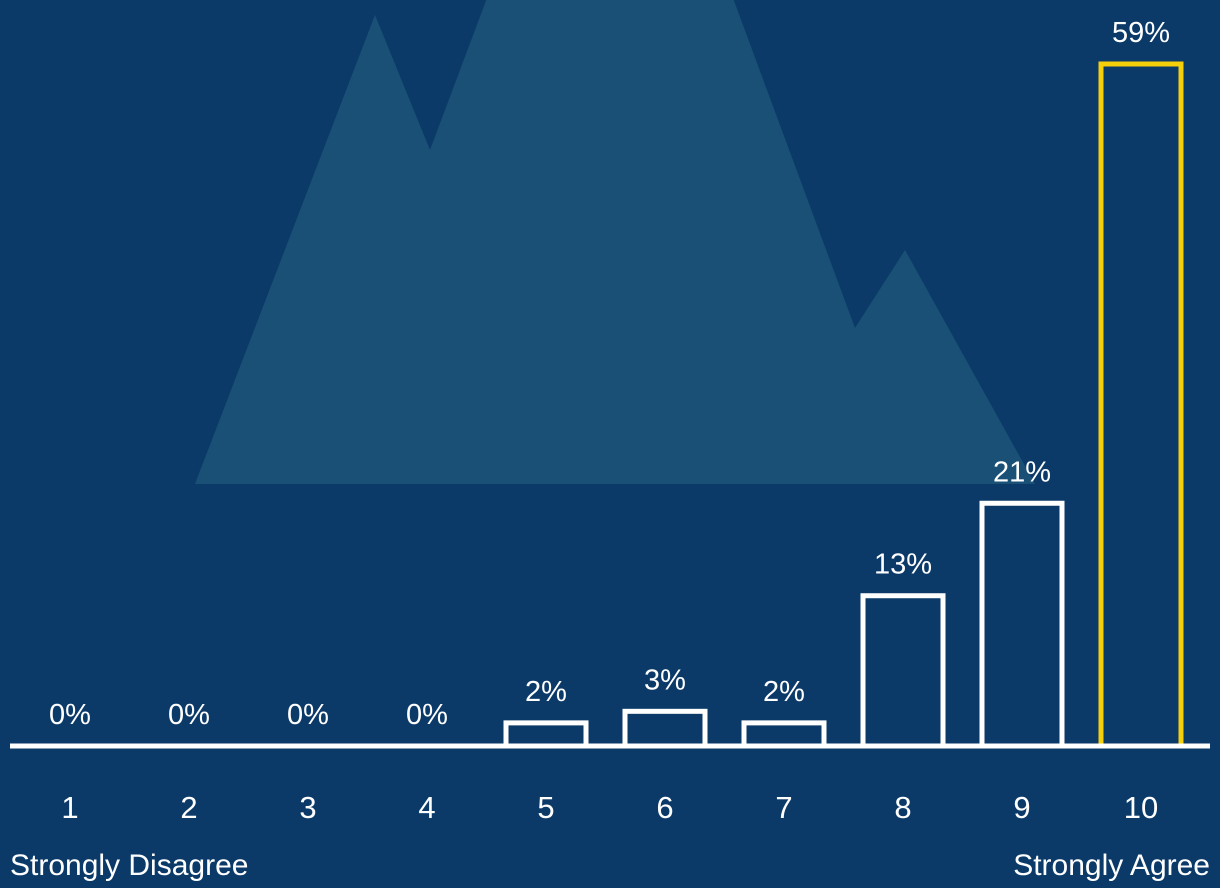  Describe the element at coordinates (545, 807) in the screenshot. I see `category-label-5: 5` at that location.